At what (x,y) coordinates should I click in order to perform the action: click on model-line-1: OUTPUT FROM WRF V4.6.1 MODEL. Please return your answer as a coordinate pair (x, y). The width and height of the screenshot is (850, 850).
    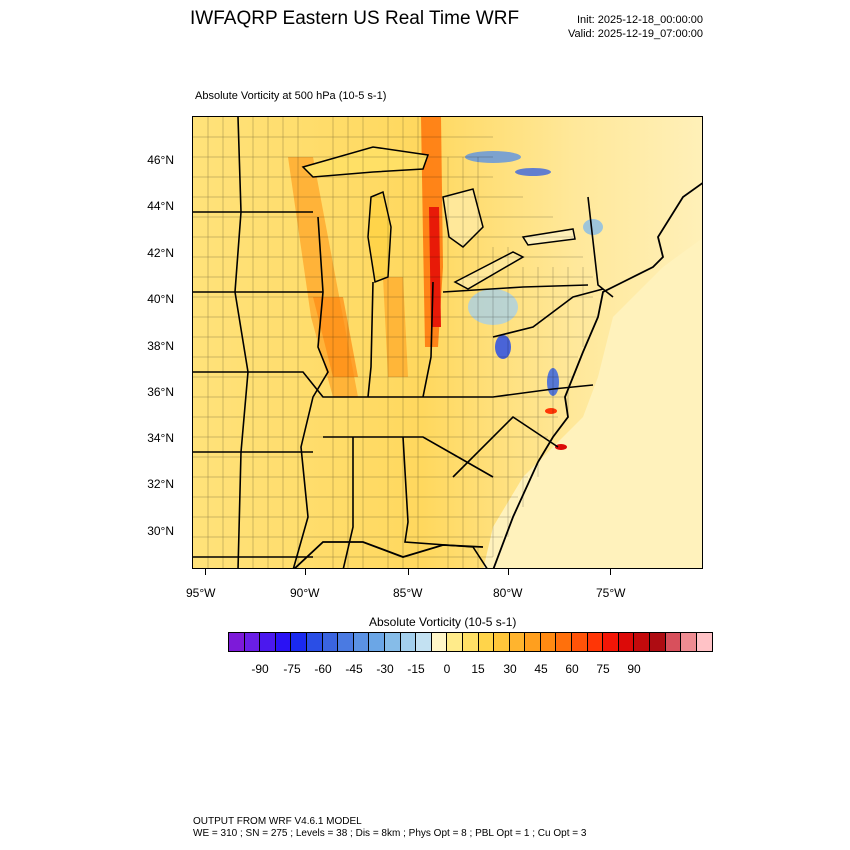
    Looking at the image, I should click on (277, 821).